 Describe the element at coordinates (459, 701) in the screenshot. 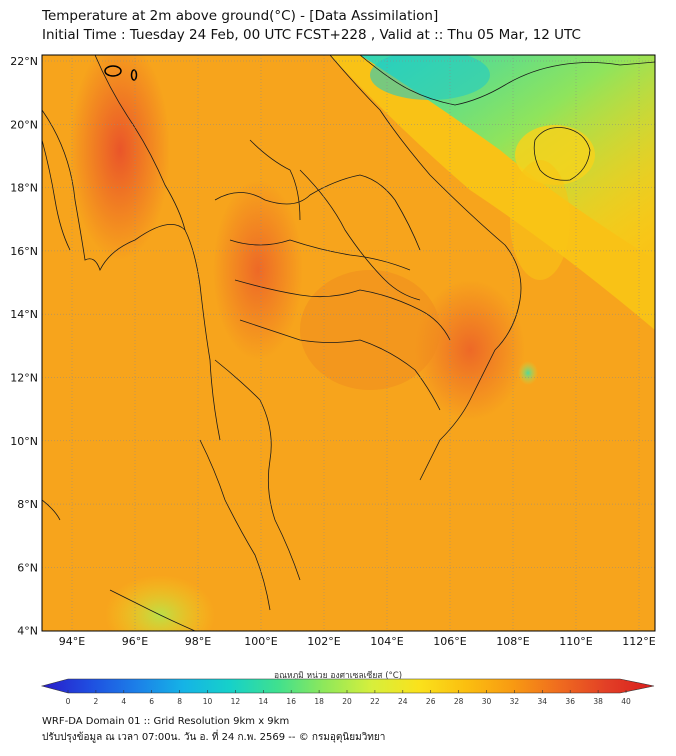

I see `colorbar-tick-label: 28` at that location.